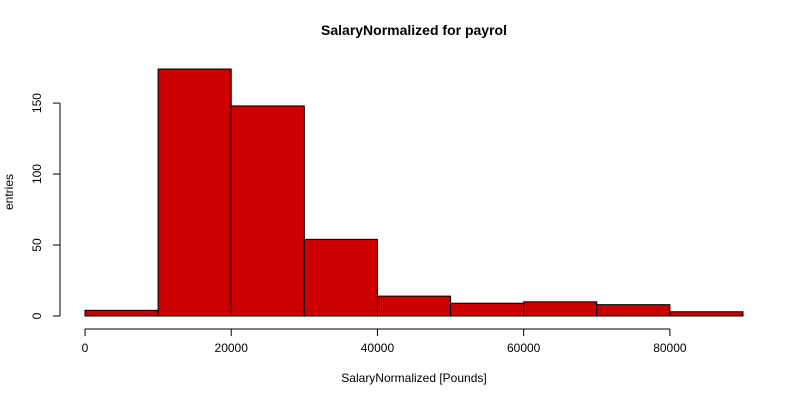 This screenshot has width=800, height=400. Describe the element at coordinates (524, 348) in the screenshot. I see `x-tick-label: 60000` at that location.